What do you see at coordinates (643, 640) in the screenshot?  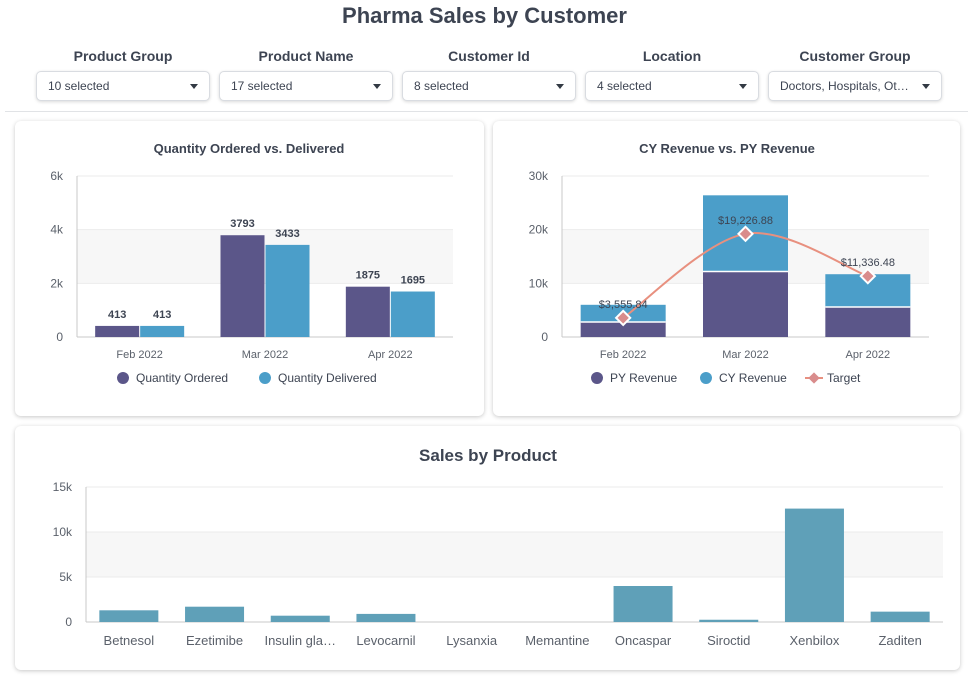 I see `x-tick-label: Oncaspar` at bounding box center [643, 640].